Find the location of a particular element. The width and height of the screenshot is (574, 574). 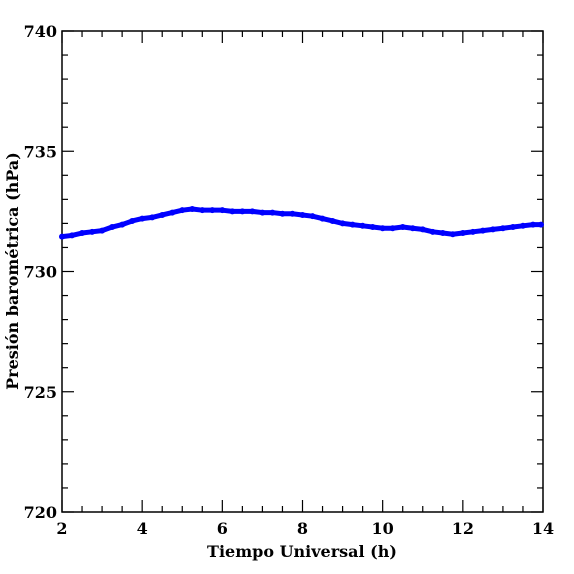

x-axis-title: Tiempo Universal (h) is located at coordinates (302, 551).